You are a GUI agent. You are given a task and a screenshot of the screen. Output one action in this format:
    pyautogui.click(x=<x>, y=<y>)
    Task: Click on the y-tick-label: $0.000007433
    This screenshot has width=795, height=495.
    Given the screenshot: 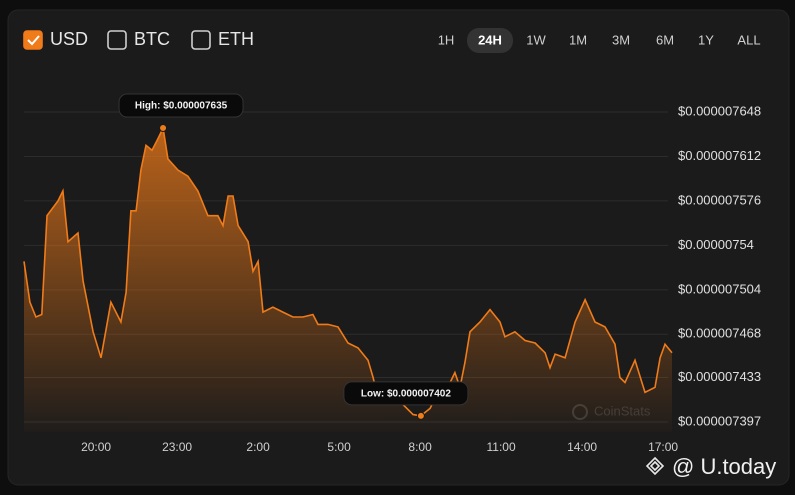 What is the action you would take?
    pyautogui.click(x=719, y=376)
    